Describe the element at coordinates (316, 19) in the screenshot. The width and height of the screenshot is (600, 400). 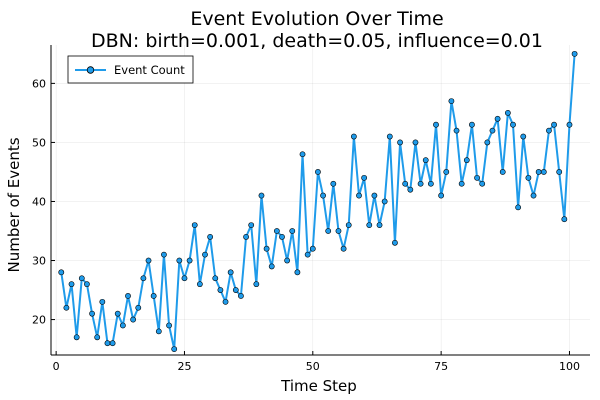
I see `chart-title: Event Evolution Over Time` at that location.